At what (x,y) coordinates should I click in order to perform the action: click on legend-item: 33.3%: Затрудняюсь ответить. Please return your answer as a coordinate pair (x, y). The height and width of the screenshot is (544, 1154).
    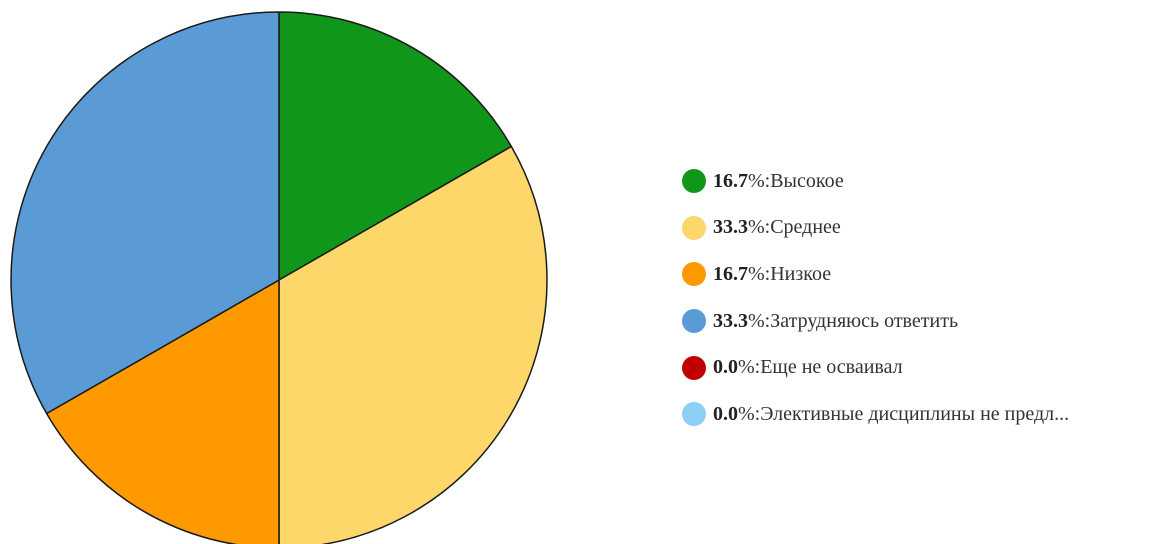
    Looking at the image, I should click on (917, 321).